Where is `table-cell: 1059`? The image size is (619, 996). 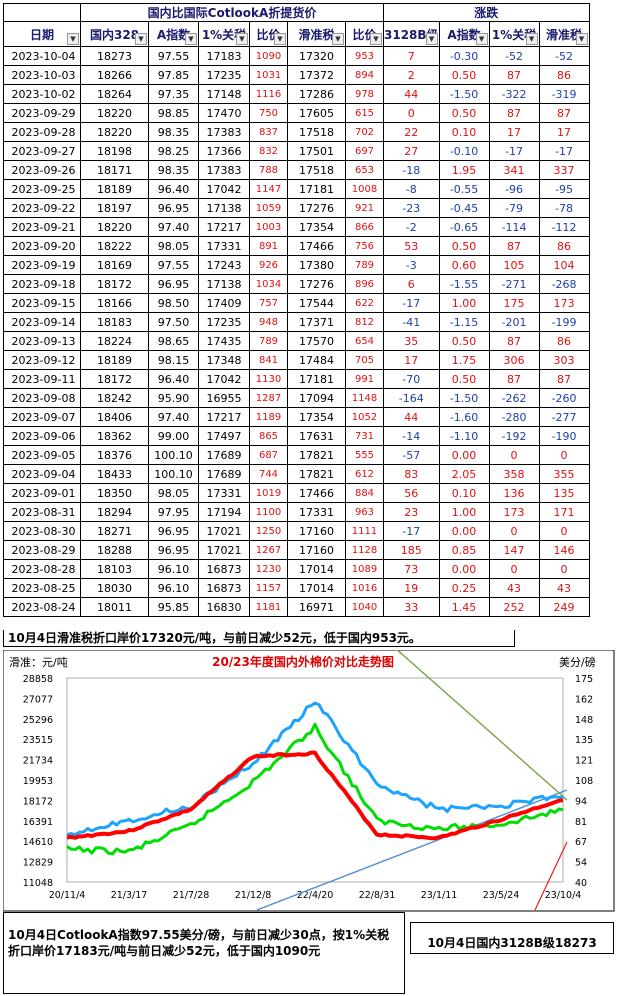
table-cell: 1059 is located at coordinates (268, 208).